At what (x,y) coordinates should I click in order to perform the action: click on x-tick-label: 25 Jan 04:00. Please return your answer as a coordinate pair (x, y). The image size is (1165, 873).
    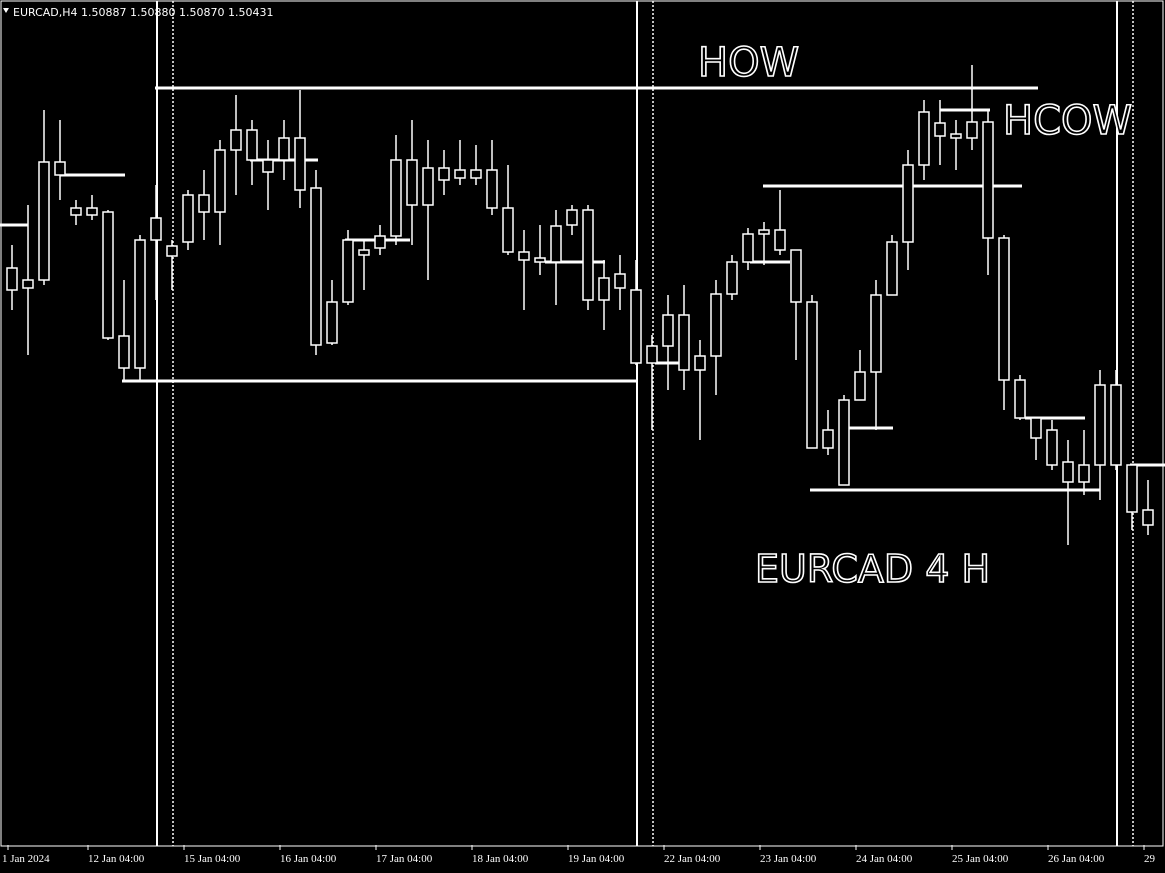
    Looking at the image, I should click on (980, 859).